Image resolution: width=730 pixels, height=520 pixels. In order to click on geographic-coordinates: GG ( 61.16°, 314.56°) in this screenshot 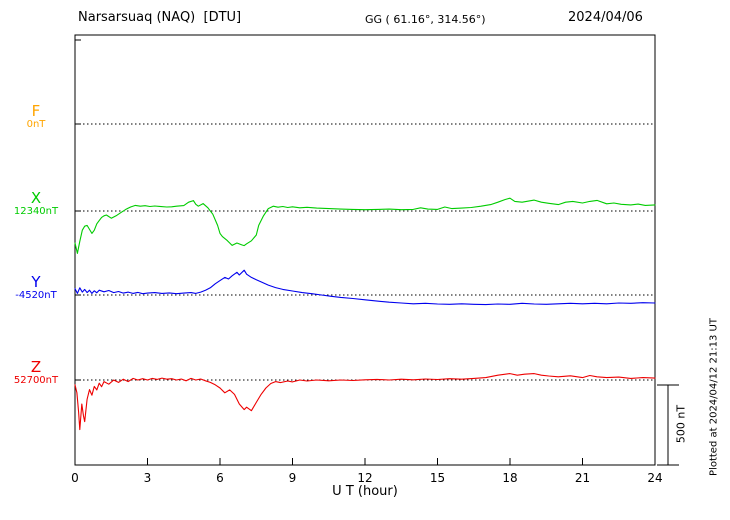, I will do `click(425, 19)`.